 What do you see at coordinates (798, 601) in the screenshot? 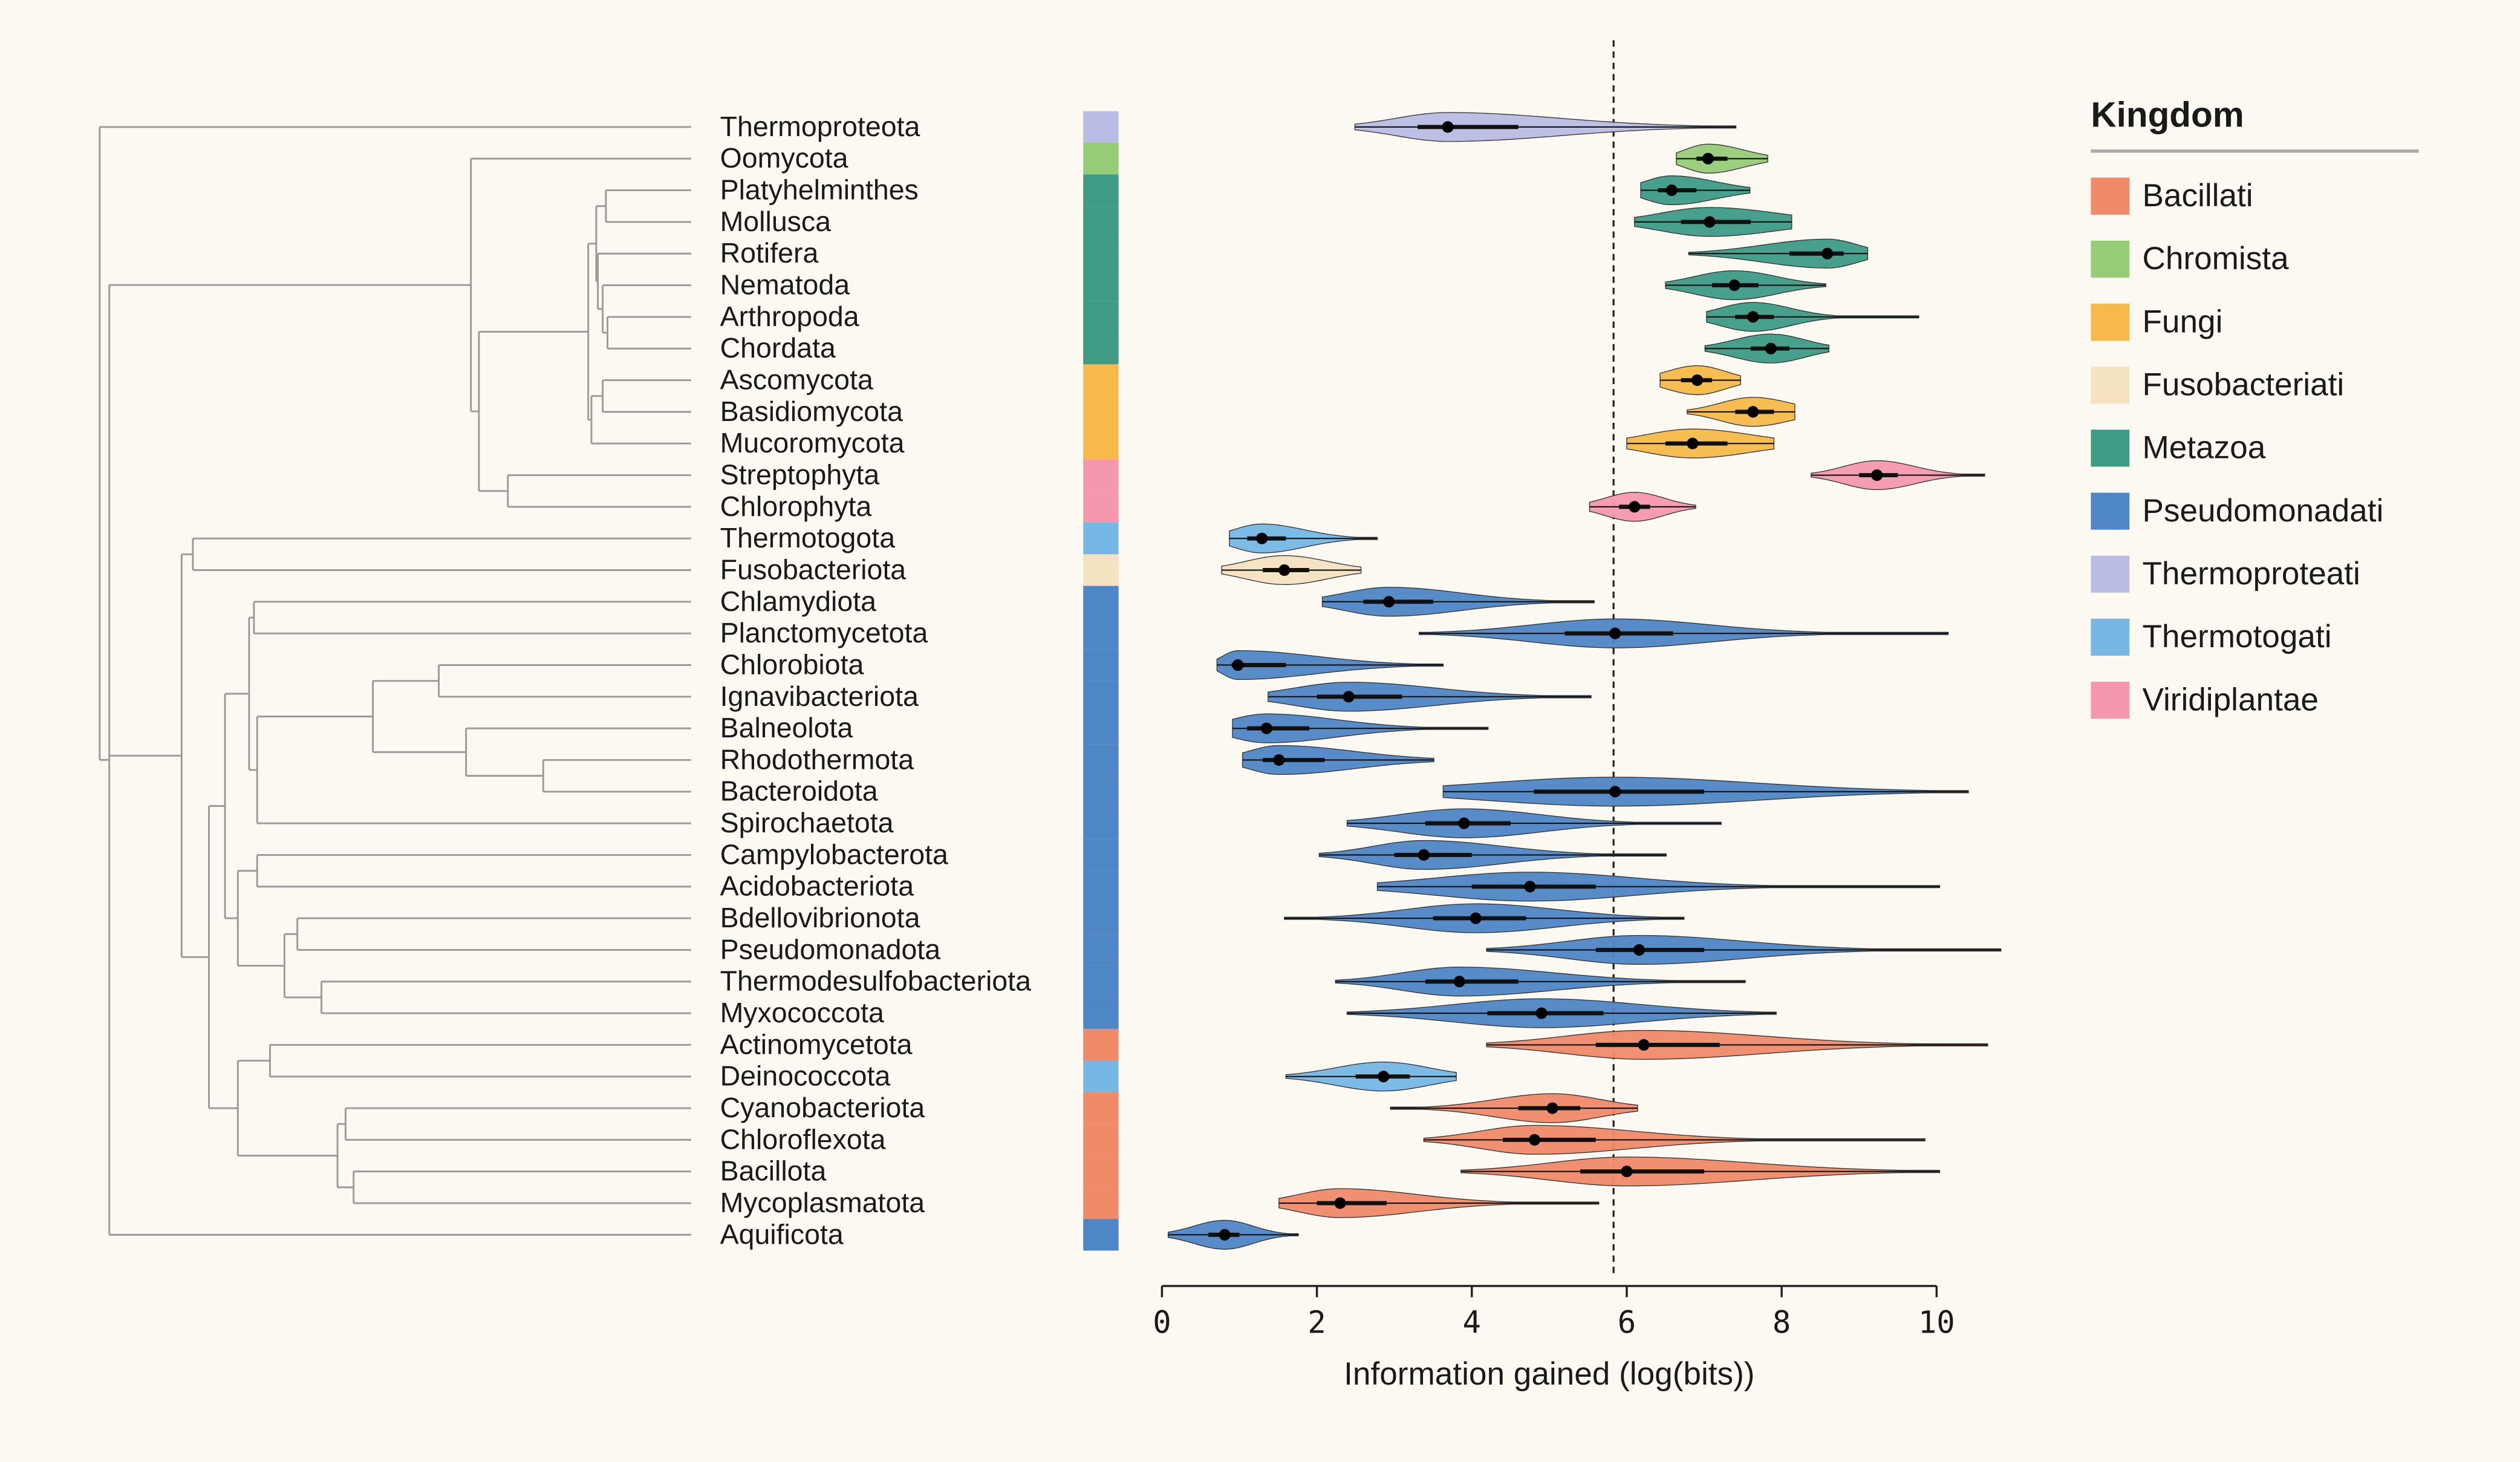
I see `category-label: Chlamydiota` at bounding box center [798, 601].